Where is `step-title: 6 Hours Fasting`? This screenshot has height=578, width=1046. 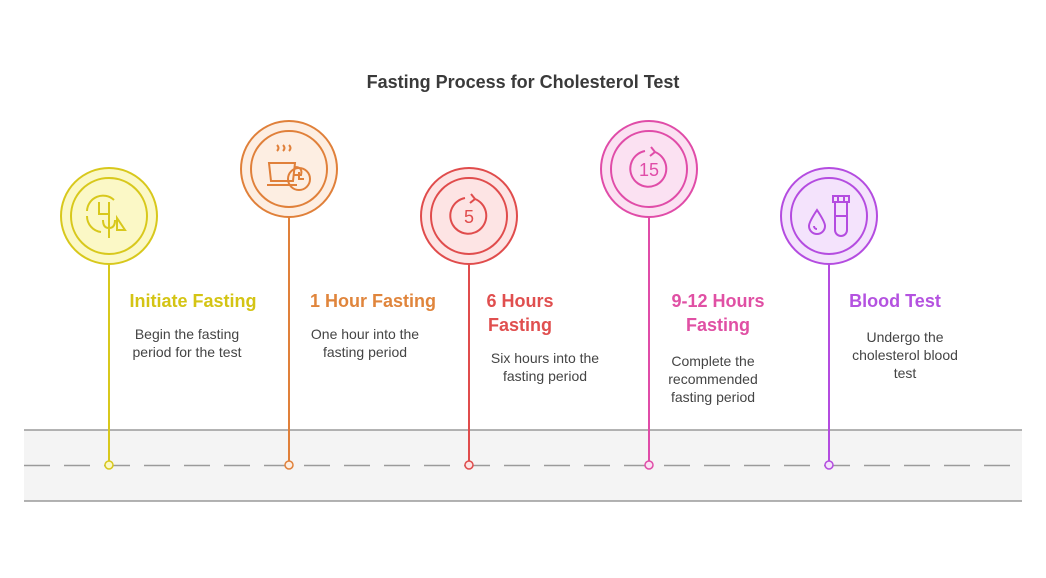 step-title: 6 Hours Fasting is located at coordinates (520, 313).